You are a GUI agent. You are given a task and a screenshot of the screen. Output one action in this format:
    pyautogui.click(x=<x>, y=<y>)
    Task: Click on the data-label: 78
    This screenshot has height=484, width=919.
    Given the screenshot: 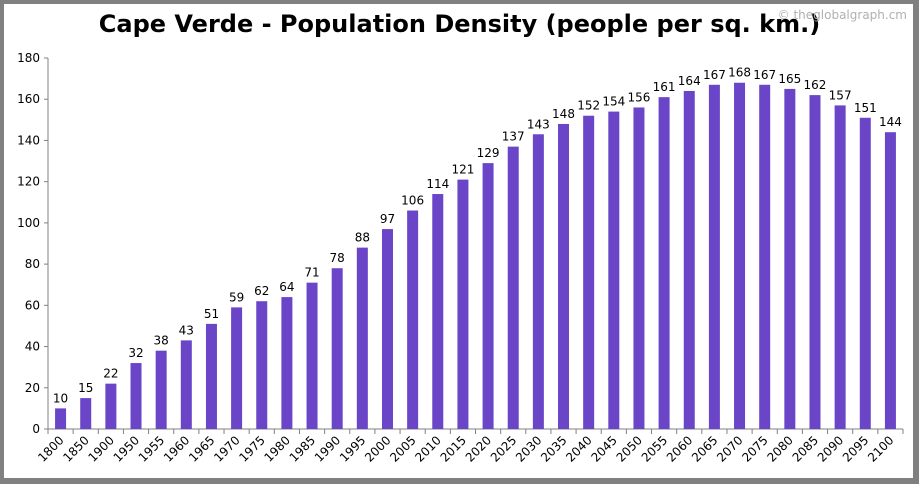 What is the action you would take?
    pyautogui.click(x=337, y=258)
    